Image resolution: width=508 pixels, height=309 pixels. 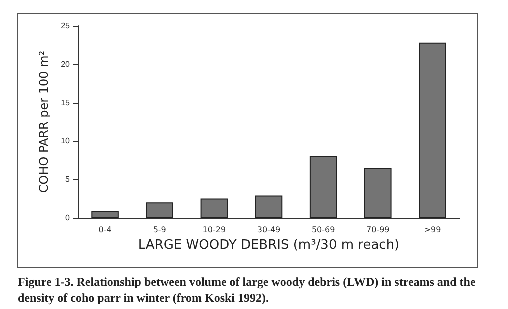 I want to click on y-tick-label: 5, so click(x=68, y=179).